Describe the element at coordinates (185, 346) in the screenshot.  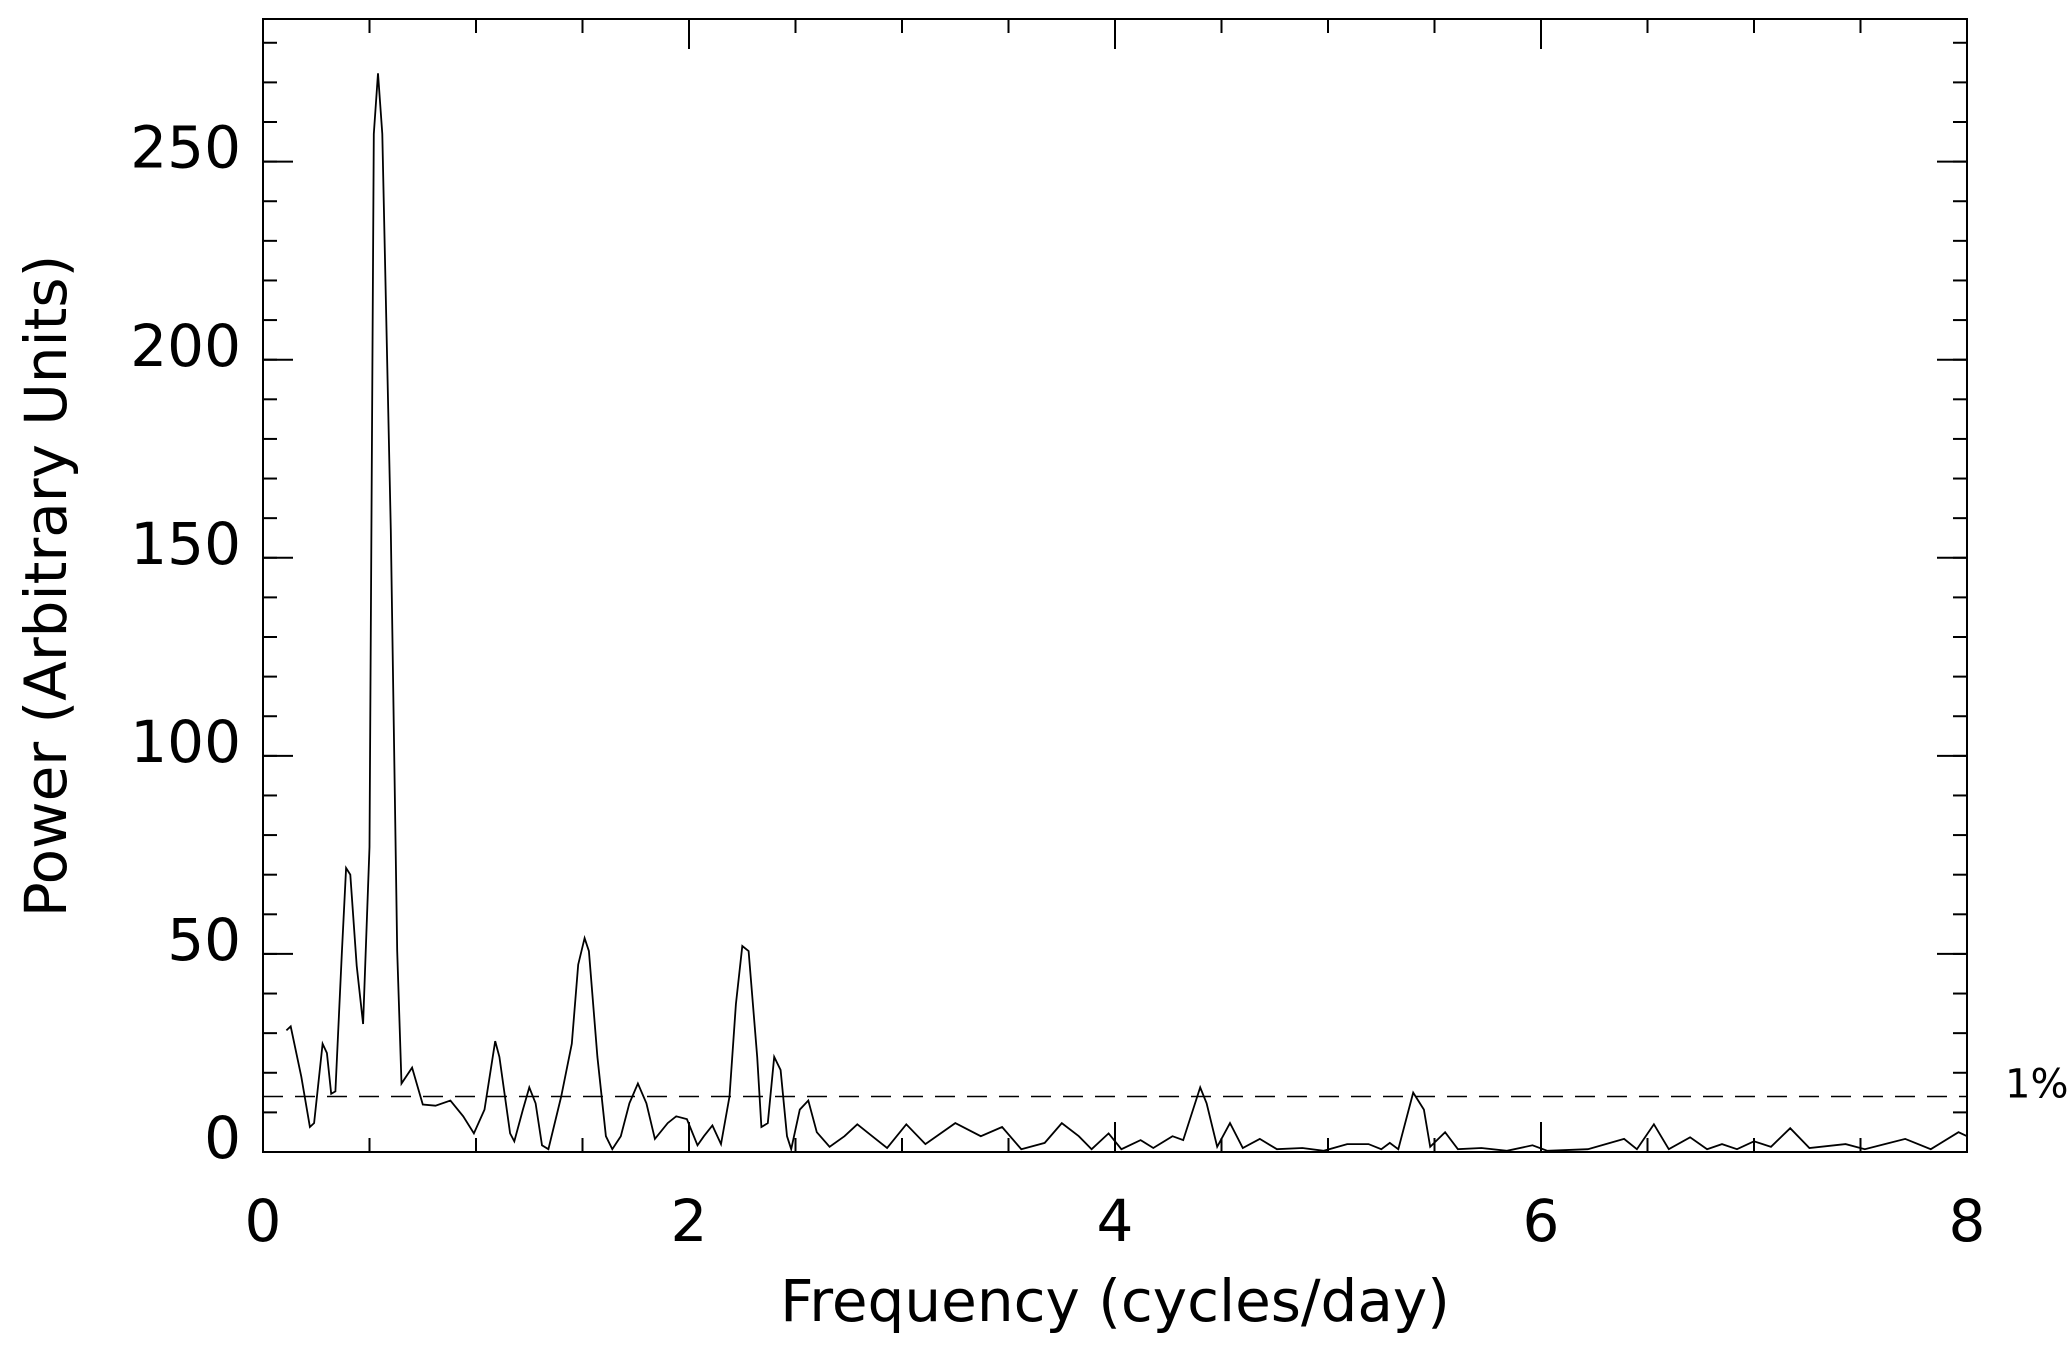
I see `y-tick-label: 200` at that location.